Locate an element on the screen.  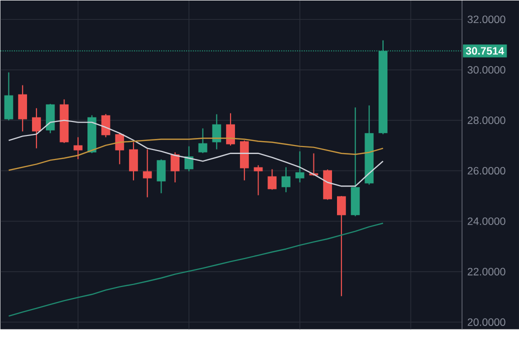
y-tick-label: 22.0000 is located at coordinates (487, 272).